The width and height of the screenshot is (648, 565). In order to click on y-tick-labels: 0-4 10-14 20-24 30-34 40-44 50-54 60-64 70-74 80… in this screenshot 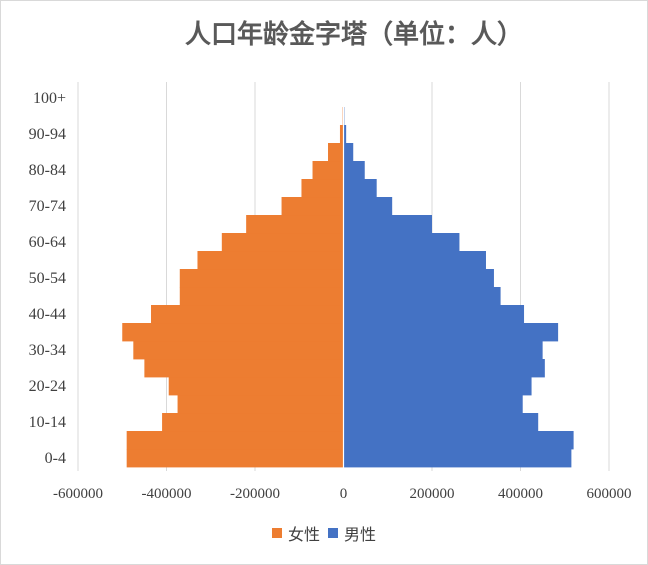, I will do `click(47, 278)`.